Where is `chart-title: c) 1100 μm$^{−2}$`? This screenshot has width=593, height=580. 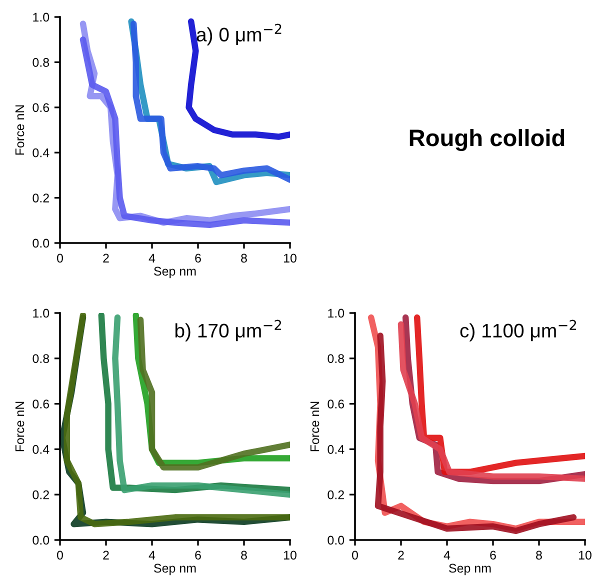
chart-title: c) 1100 μm$^{−2}$ is located at coordinates (518, 331).